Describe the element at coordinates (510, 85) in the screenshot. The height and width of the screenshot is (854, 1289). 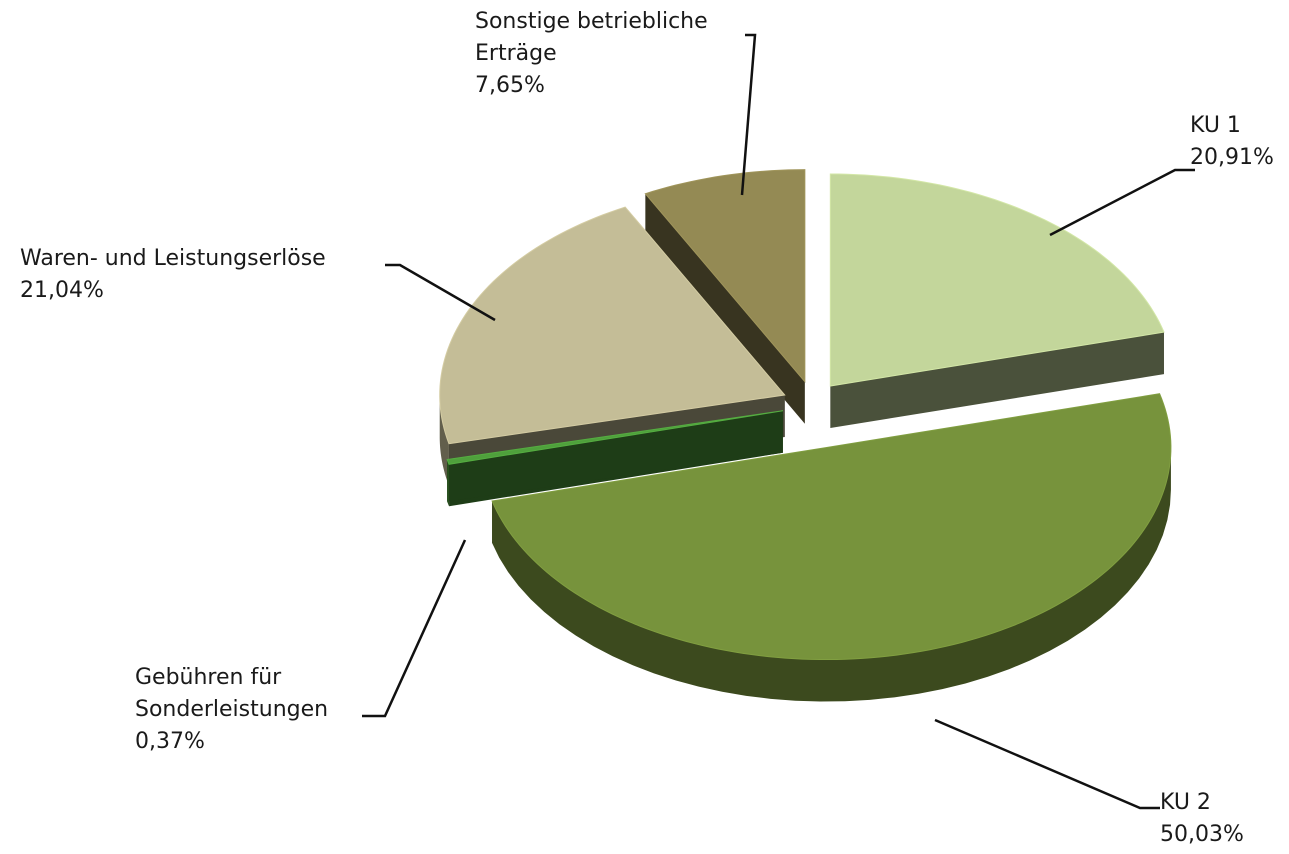
I see `value-label: 7,65%` at that location.